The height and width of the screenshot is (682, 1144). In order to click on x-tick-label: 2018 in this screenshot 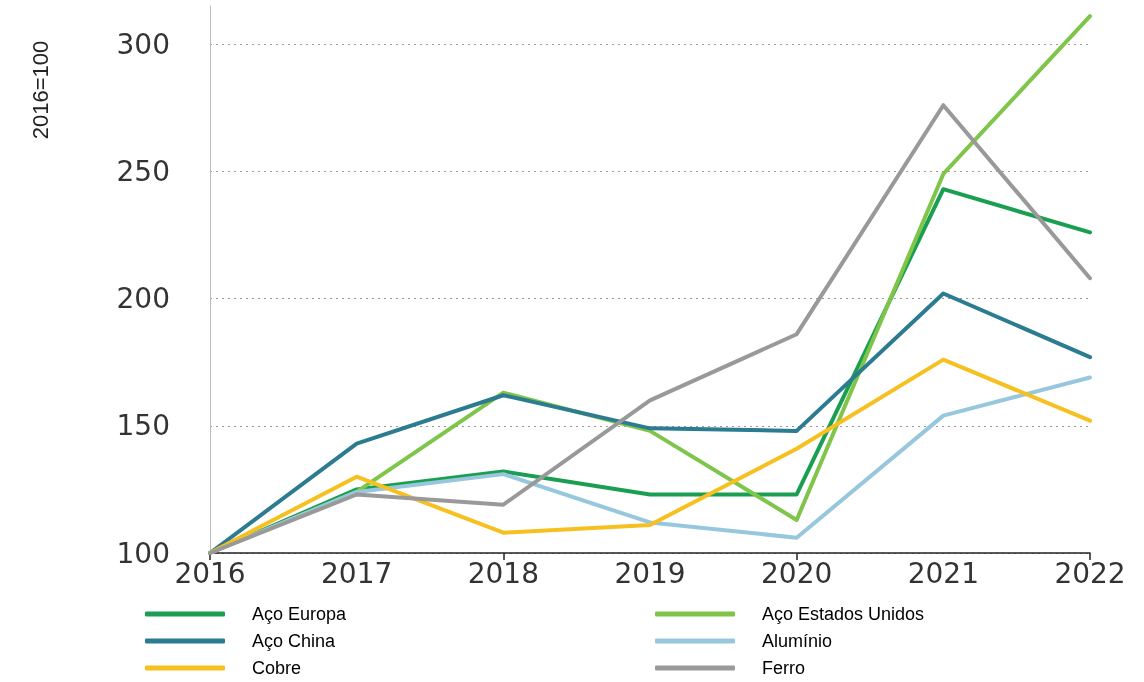, I will do `click(503, 573)`.